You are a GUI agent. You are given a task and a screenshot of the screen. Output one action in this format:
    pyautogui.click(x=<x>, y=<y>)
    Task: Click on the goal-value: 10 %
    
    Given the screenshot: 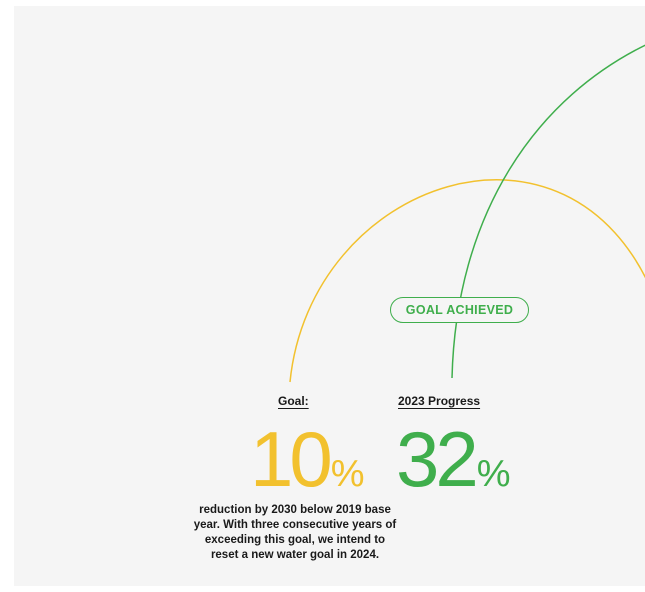 What is the action you would take?
    pyautogui.click(x=307, y=459)
    